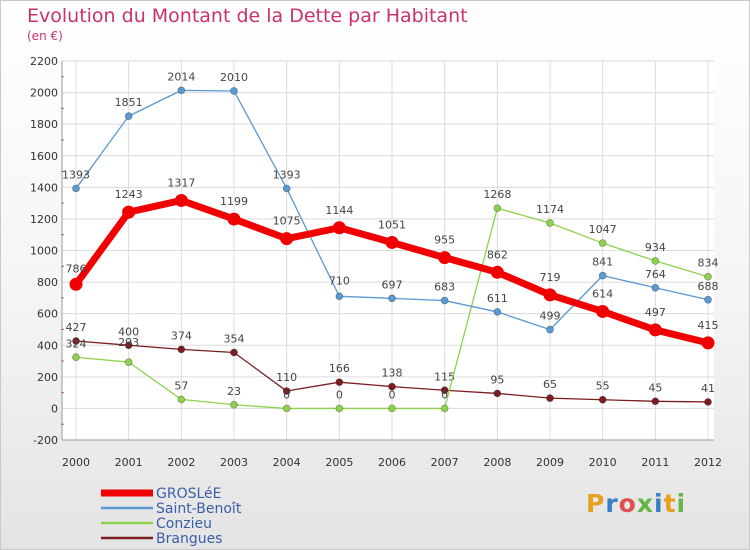 This screenshot has width=750, height=550. Describe the element at coordinates (444, 240) in the screenshot. I see `data-label-grosl-e: 955` at that location.